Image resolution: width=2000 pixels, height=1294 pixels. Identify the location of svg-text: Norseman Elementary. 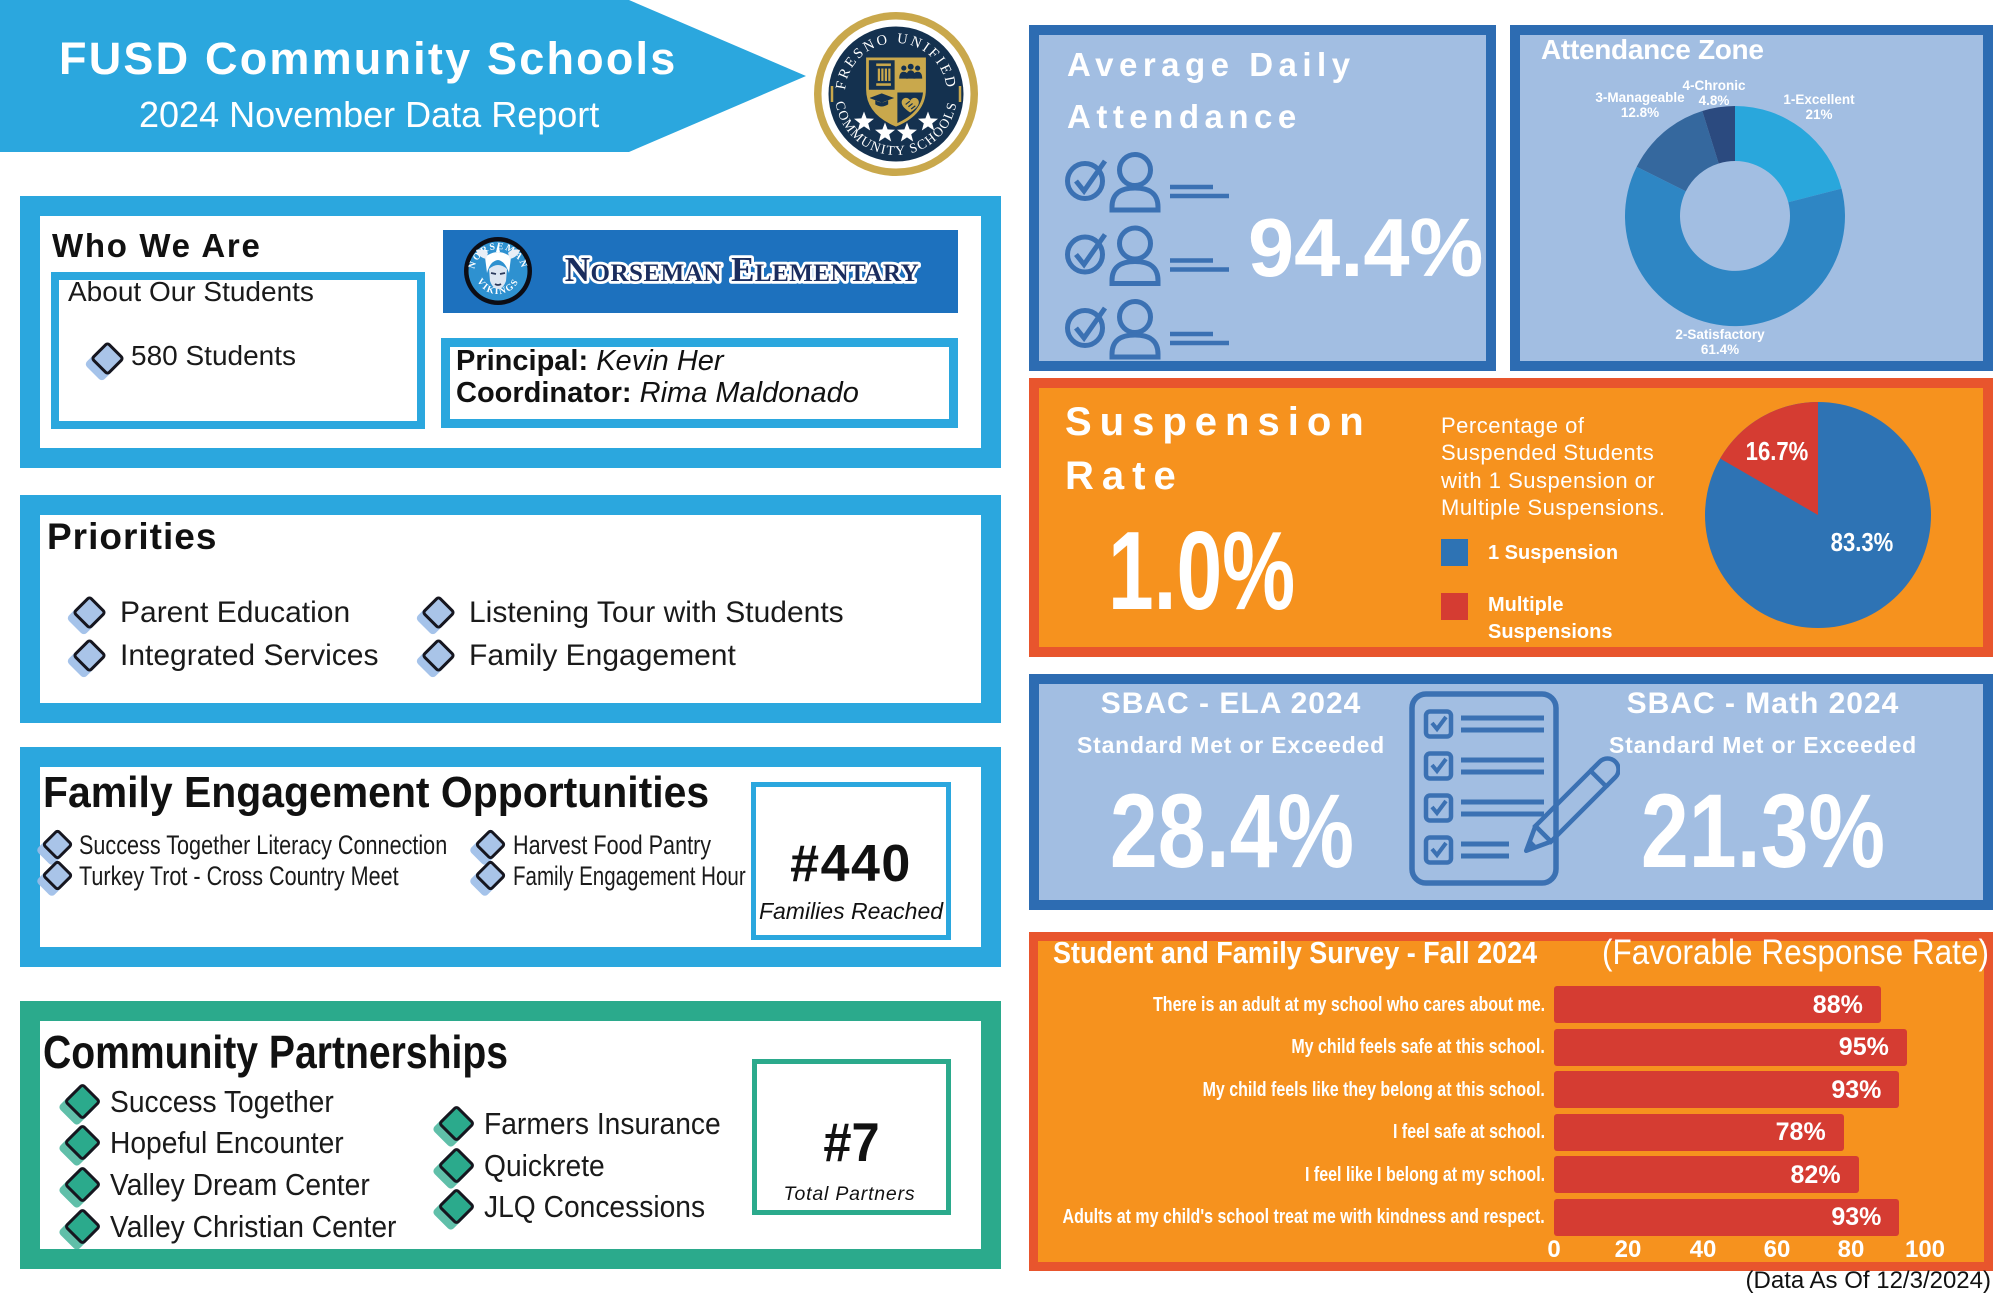
(742, 269).